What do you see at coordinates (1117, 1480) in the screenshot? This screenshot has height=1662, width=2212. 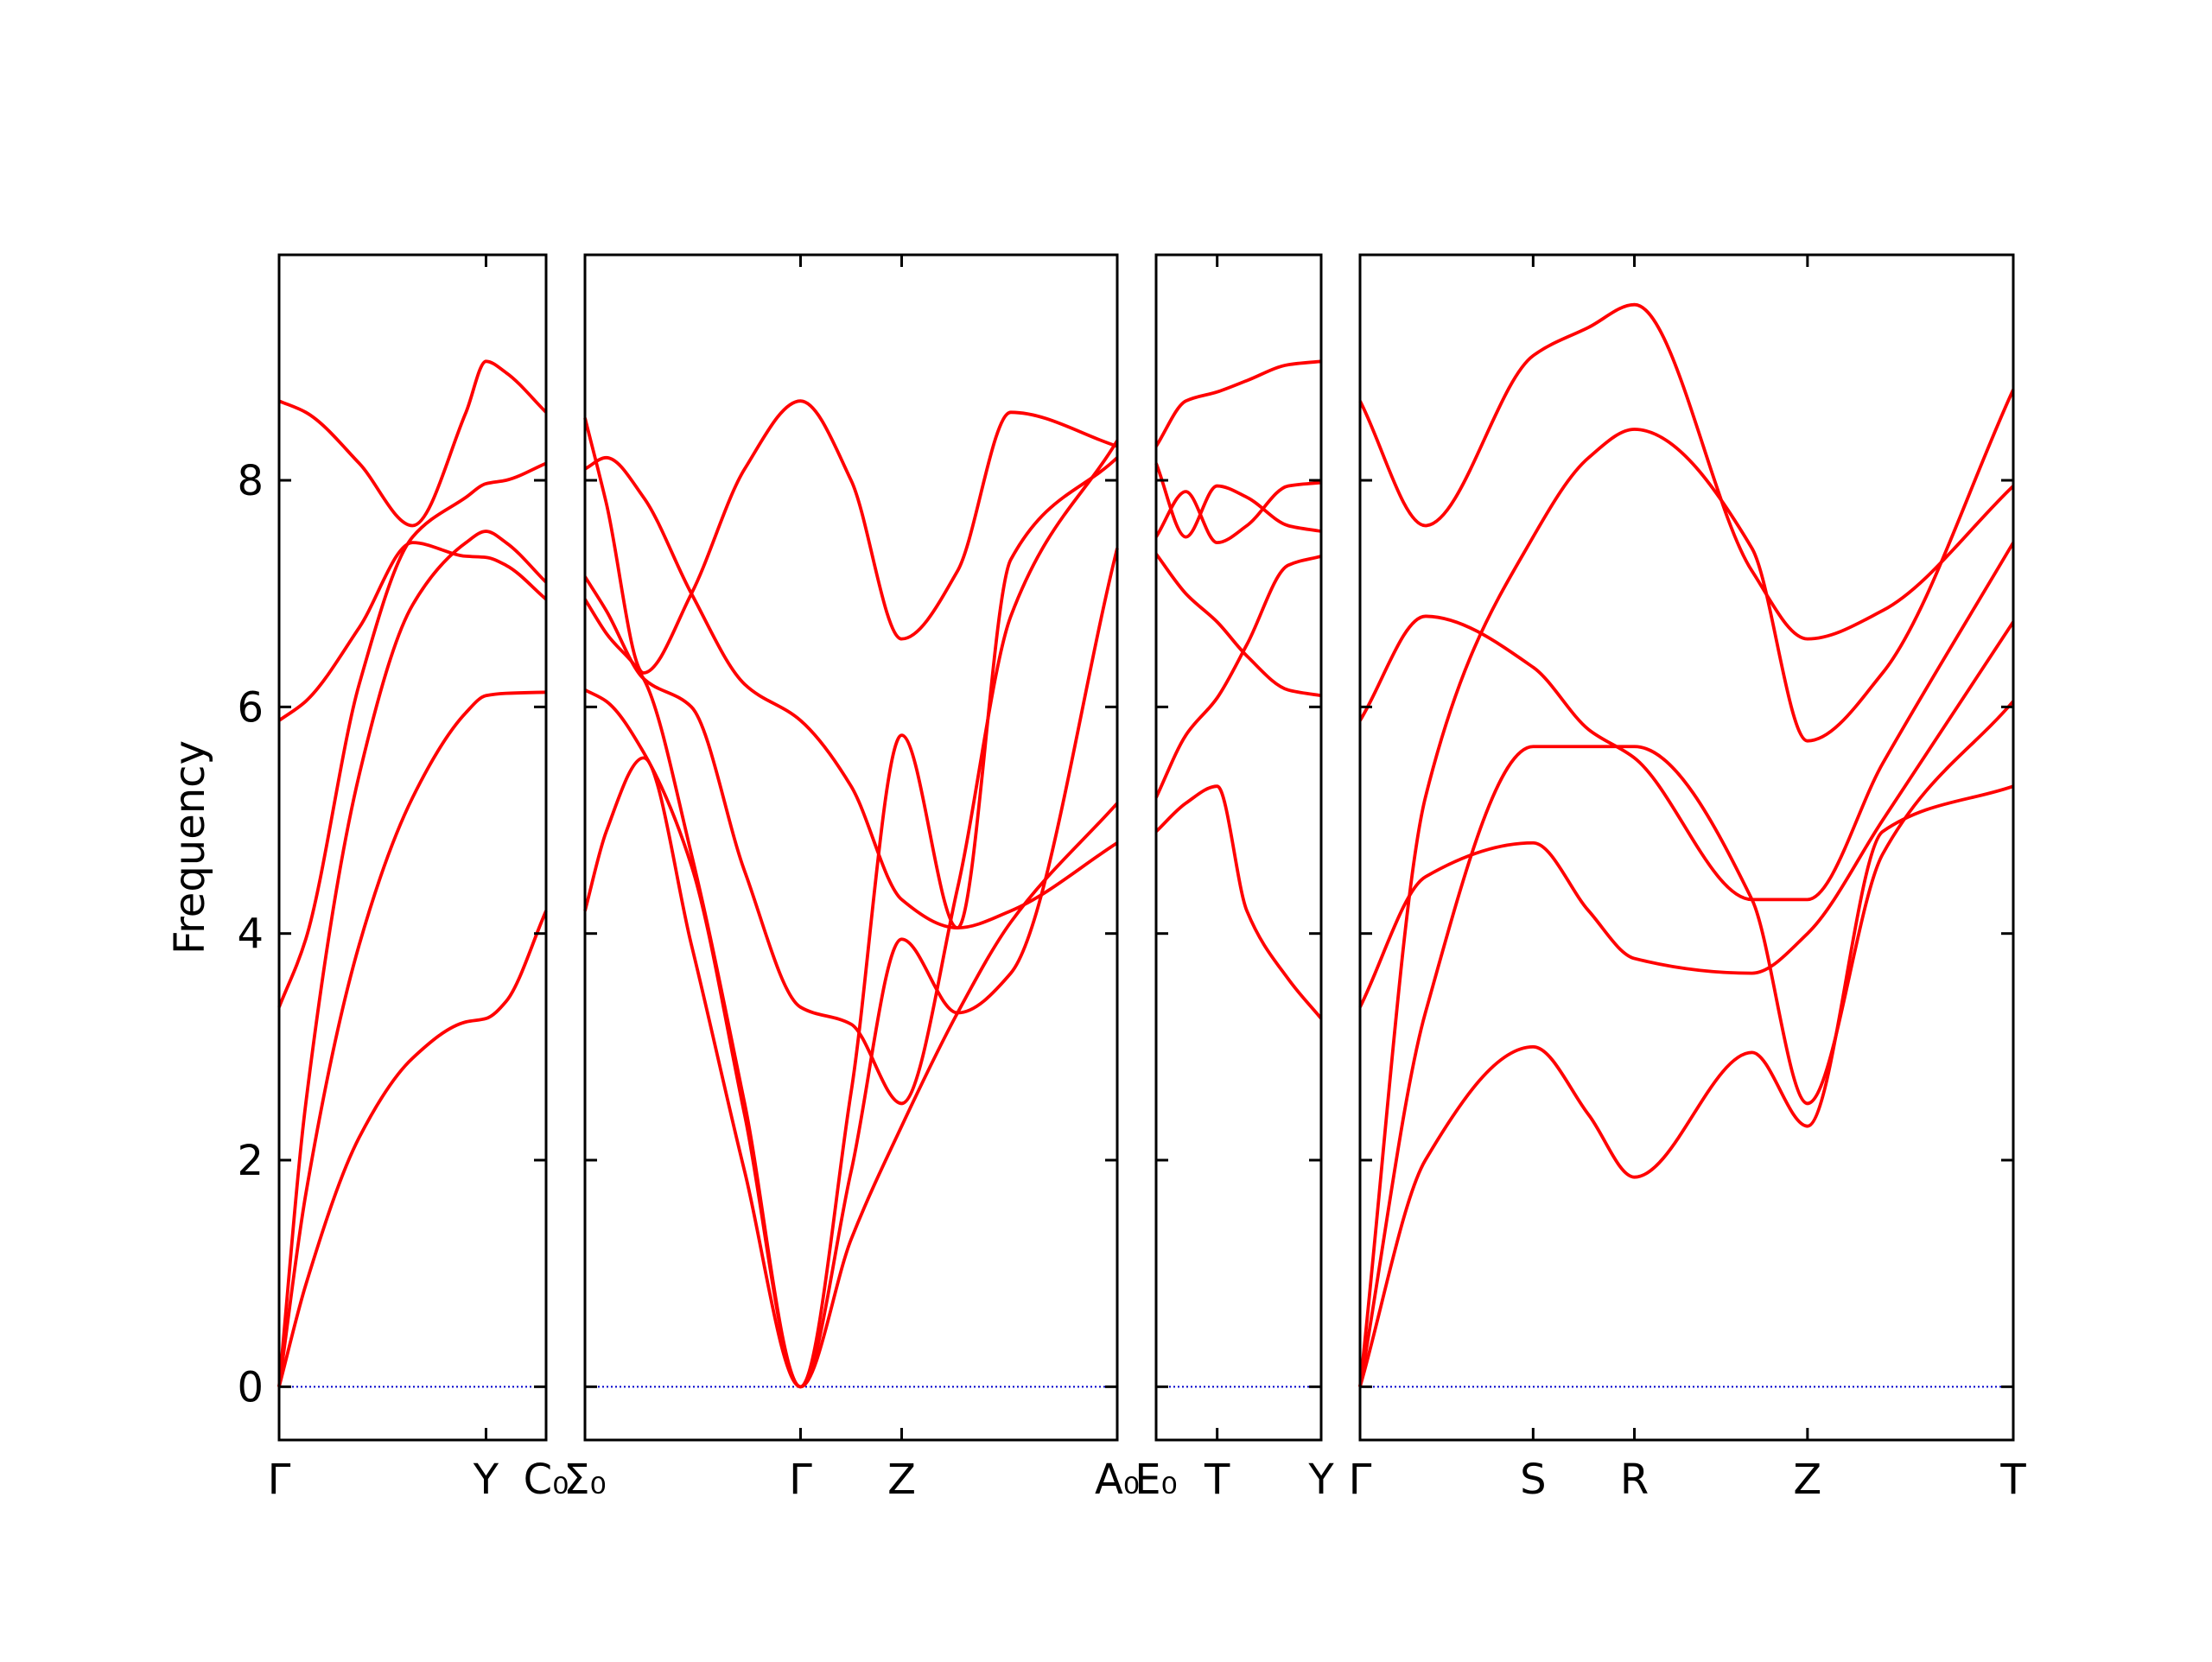 I see `x-tick-label: A₀` at bounding box center [1117, 1480].